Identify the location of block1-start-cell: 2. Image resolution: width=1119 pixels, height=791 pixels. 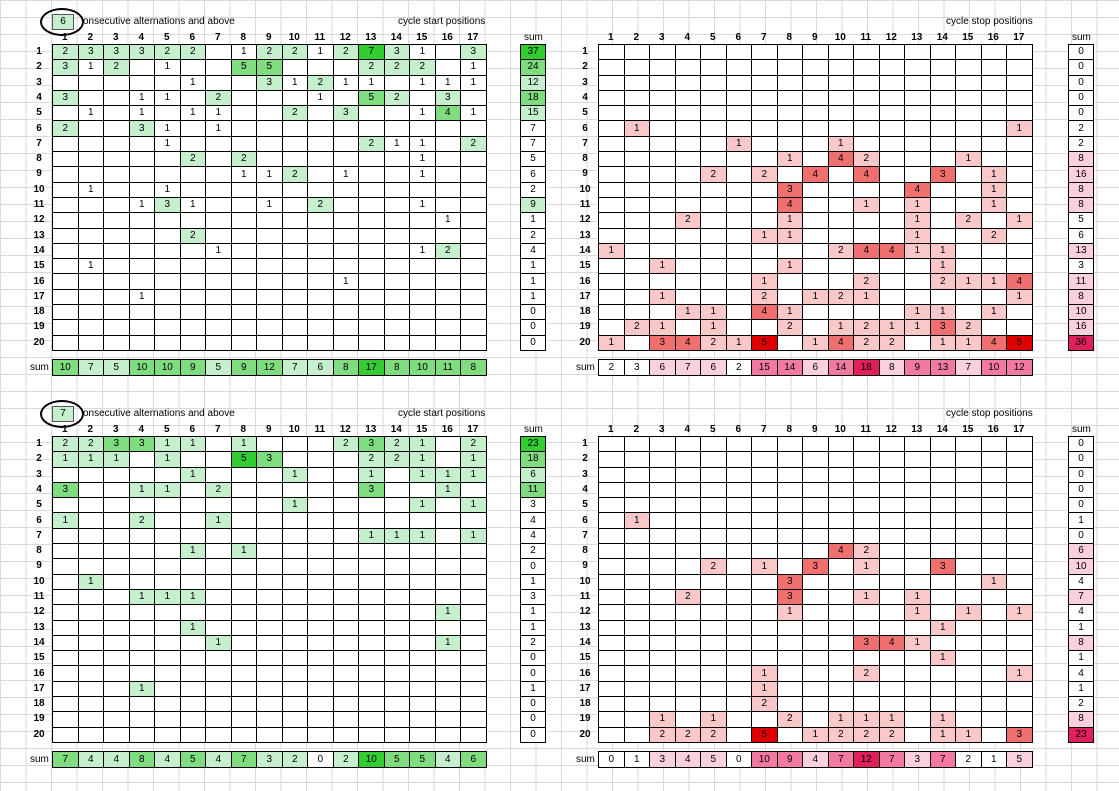
(345, 52).